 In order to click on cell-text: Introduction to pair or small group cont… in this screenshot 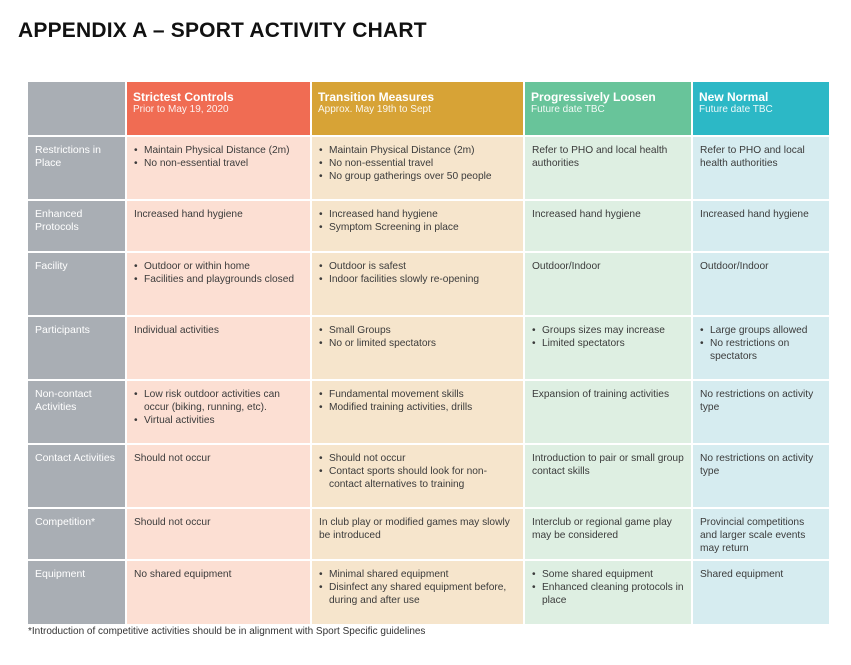, I will do `click(608, 465)`.